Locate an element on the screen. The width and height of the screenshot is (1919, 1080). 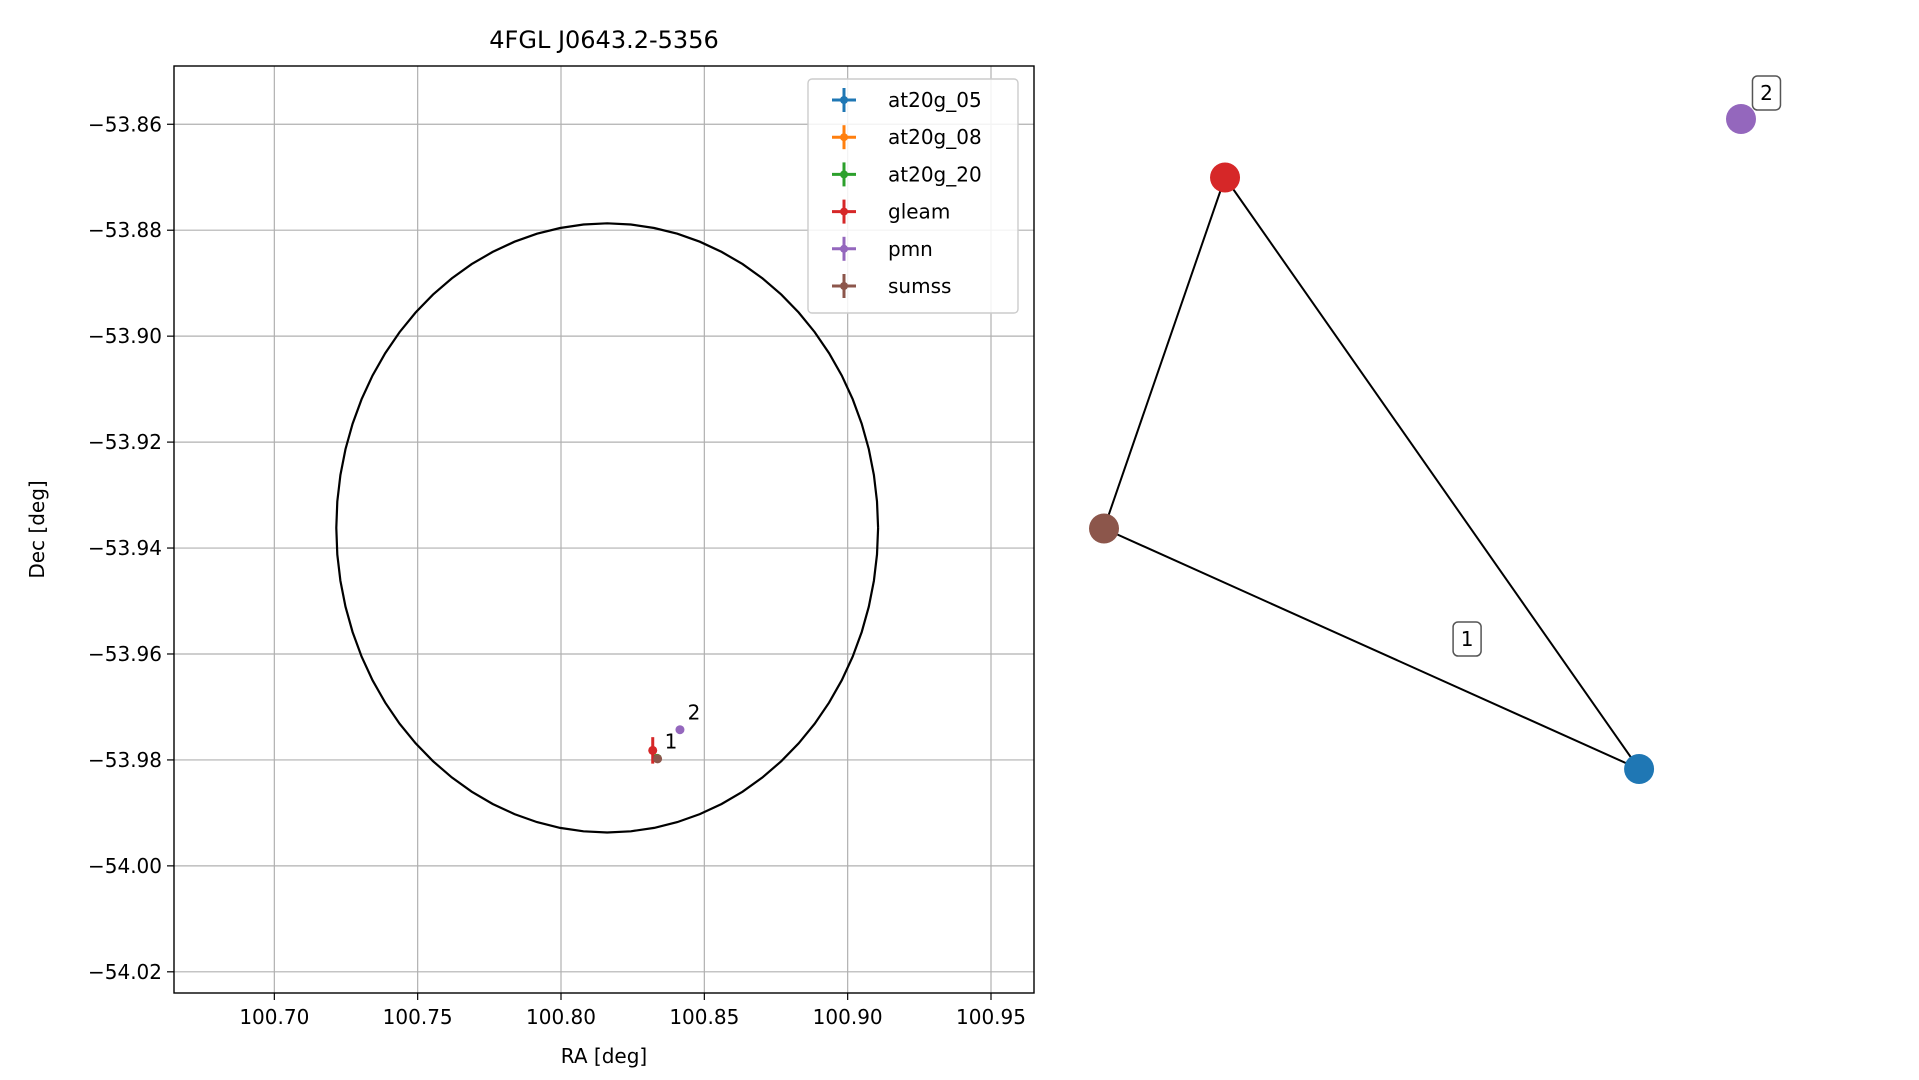
x-axis-ticks: 100.70 100.75 100.80 100.85 100.90 100.95 is located at coordinates (632, 1011).